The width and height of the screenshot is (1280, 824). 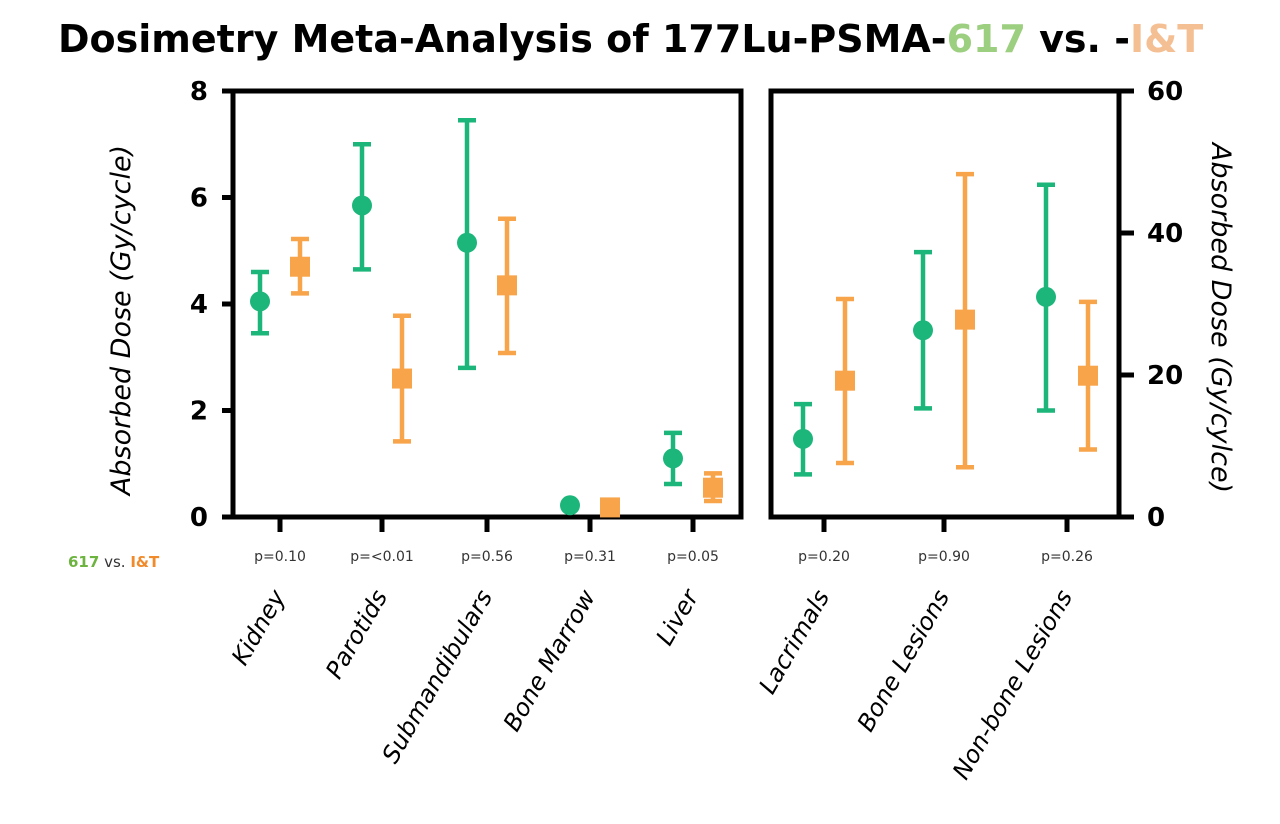 What do you see at coordinates (903, 660) in the screenshot?
I see `right-category-label: Bone Lesions` at bounding box center [903, 660].